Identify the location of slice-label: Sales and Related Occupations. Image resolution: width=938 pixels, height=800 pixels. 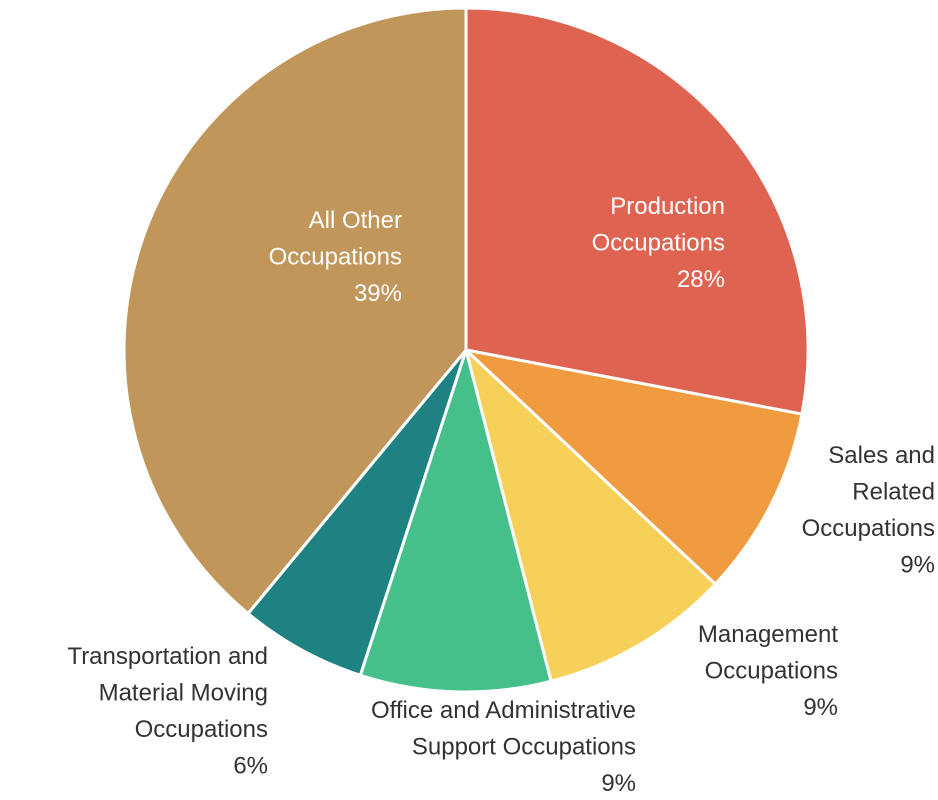
(868, 492).